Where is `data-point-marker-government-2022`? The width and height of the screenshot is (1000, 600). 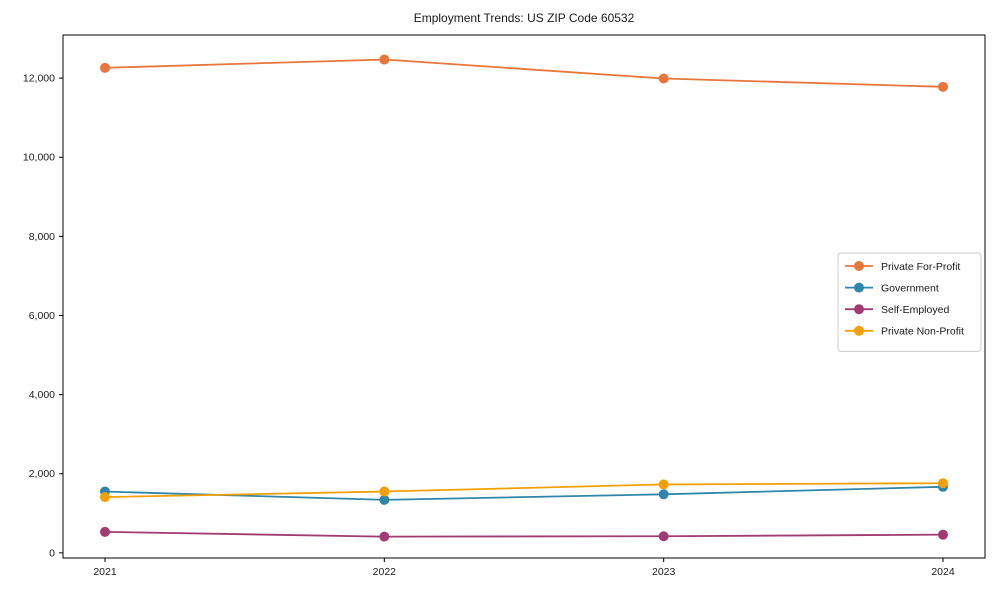 data-point-marker-government-2022 is located at coordinates (384, 499).